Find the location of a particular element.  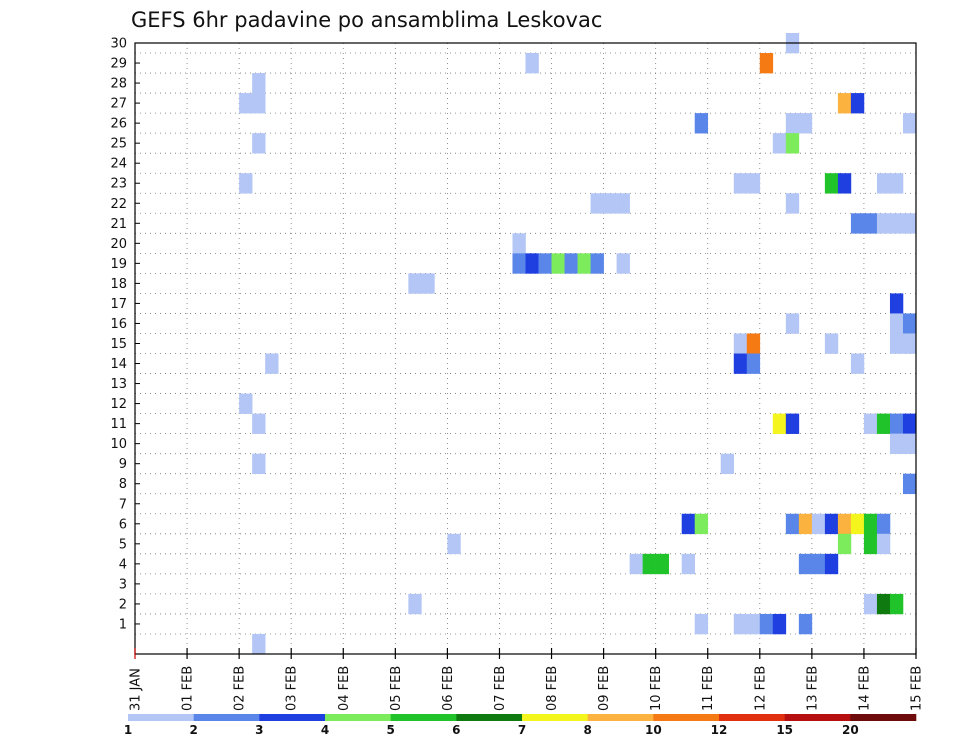

x-tick-label: 12 FEB is located at coordinates (760, 688).